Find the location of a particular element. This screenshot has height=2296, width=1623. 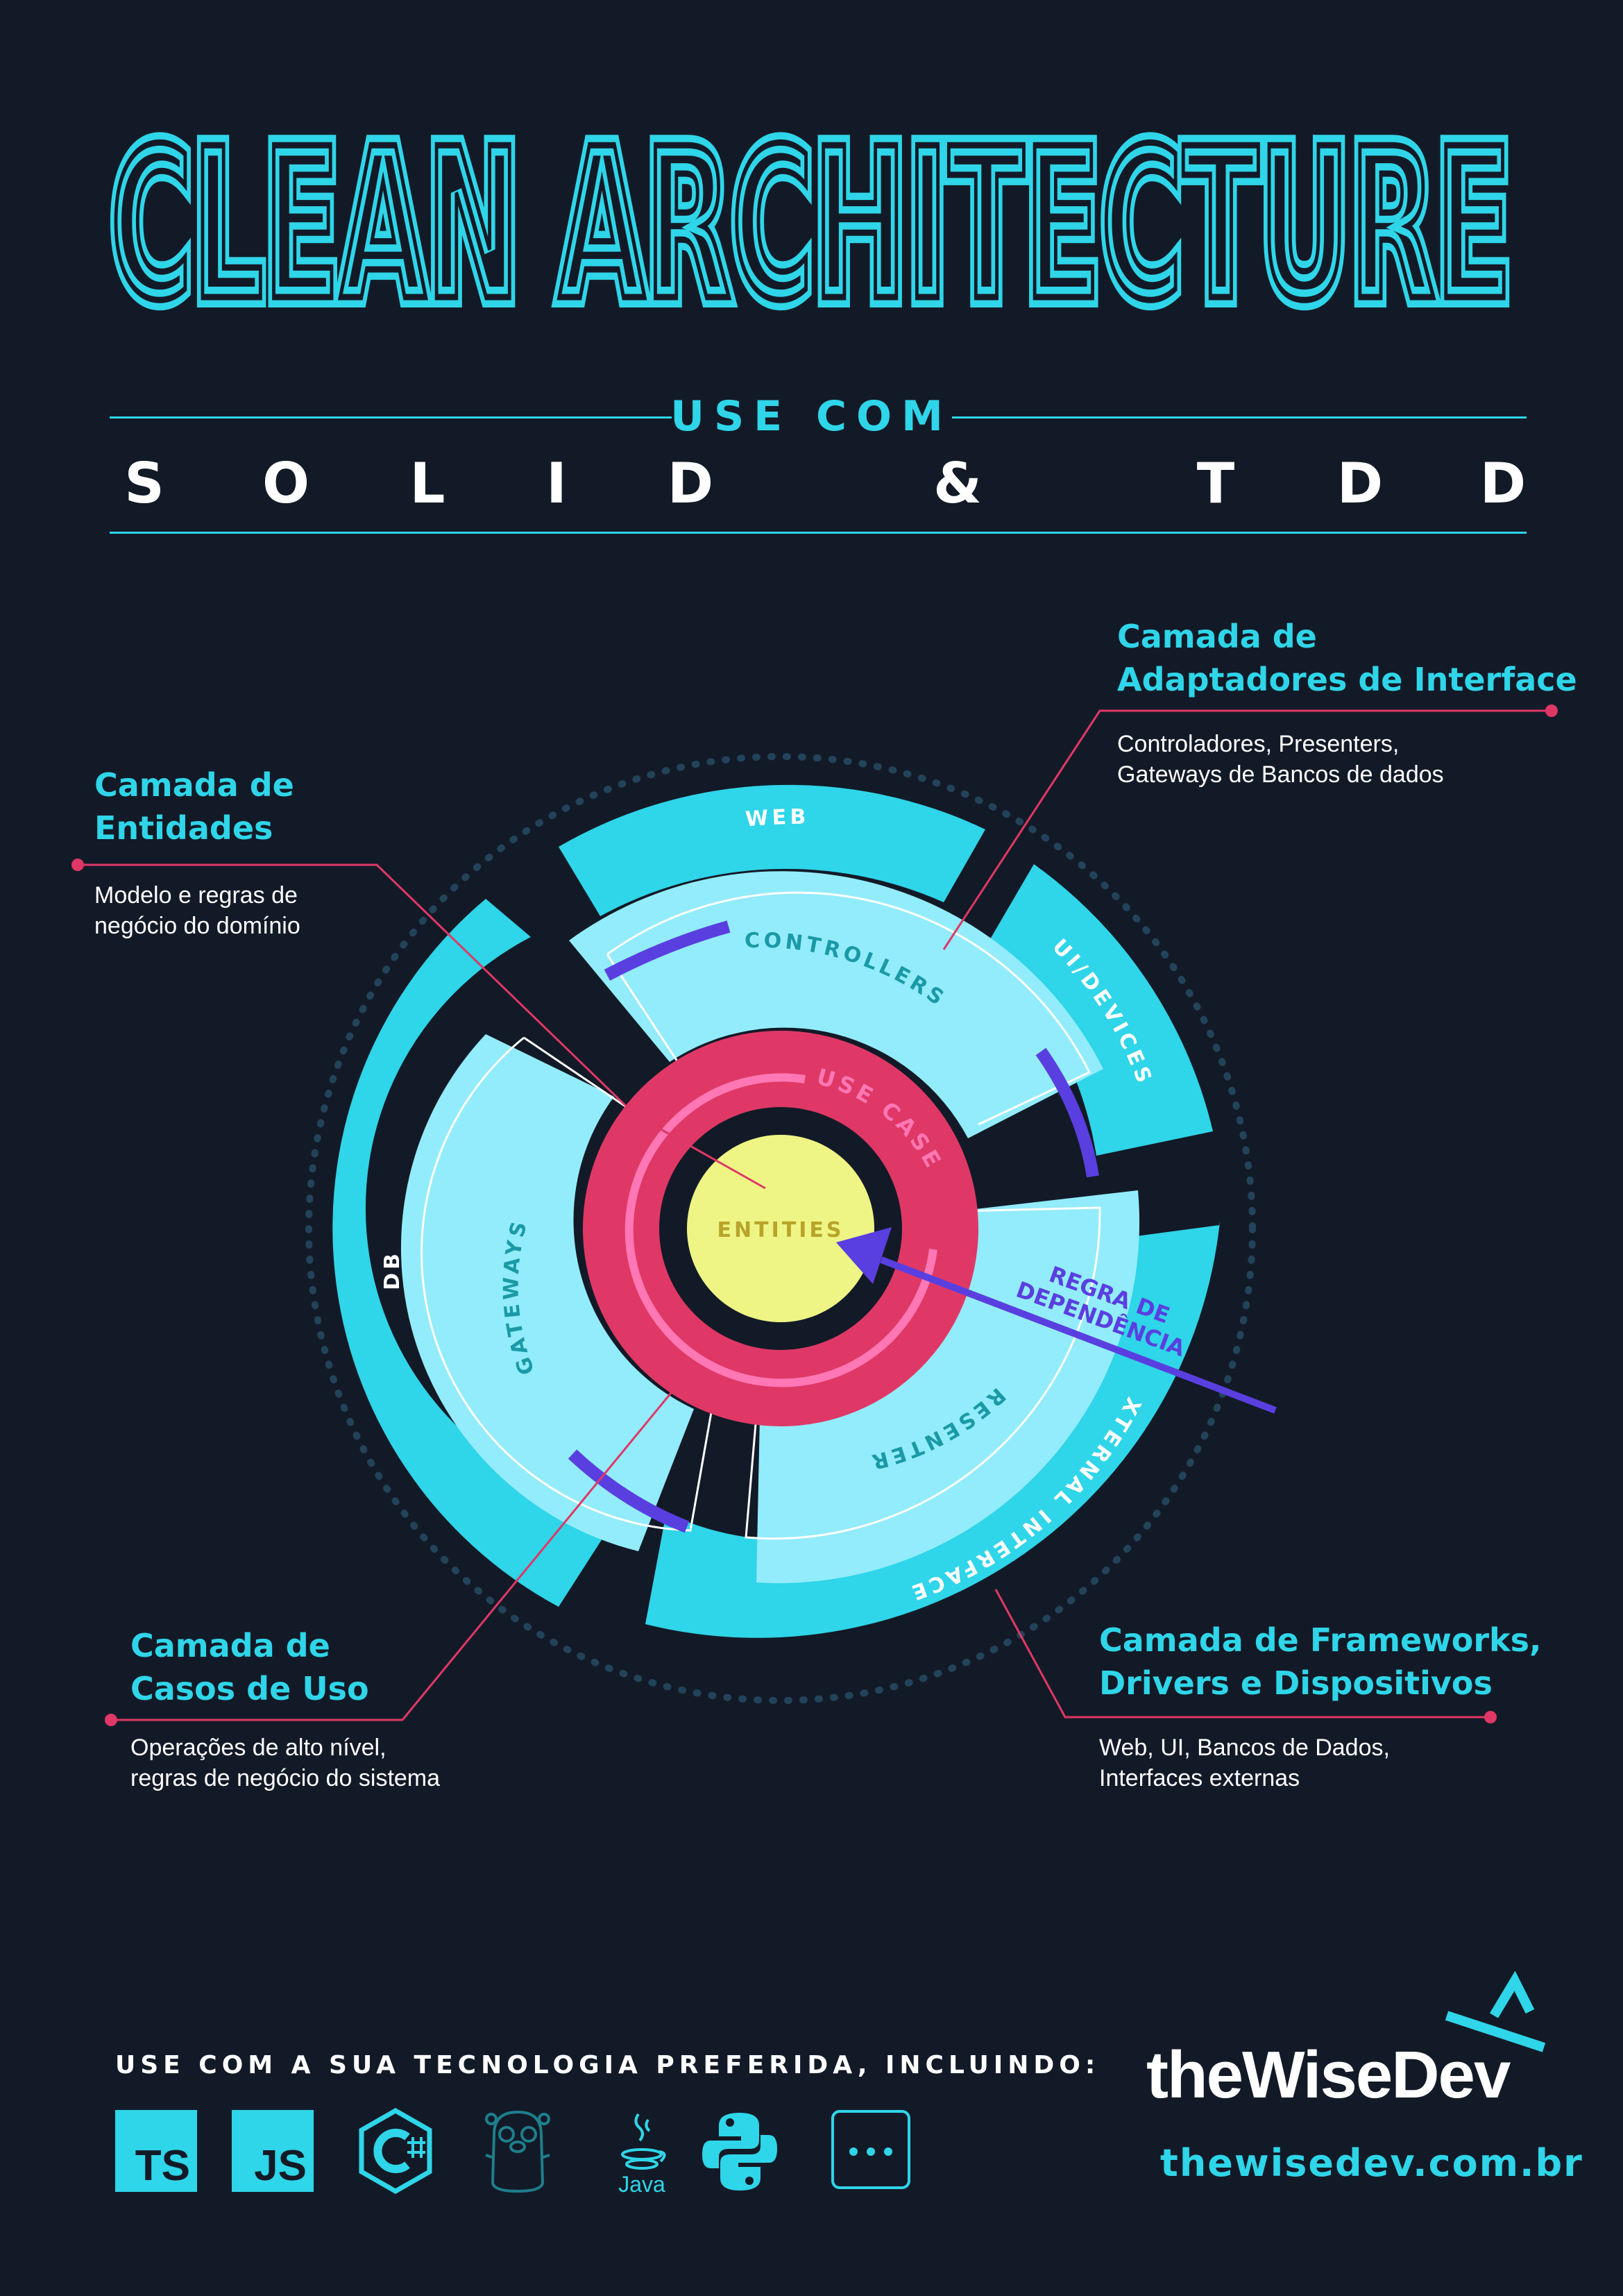

connector-adapters is located at coordinates (1247, 830).